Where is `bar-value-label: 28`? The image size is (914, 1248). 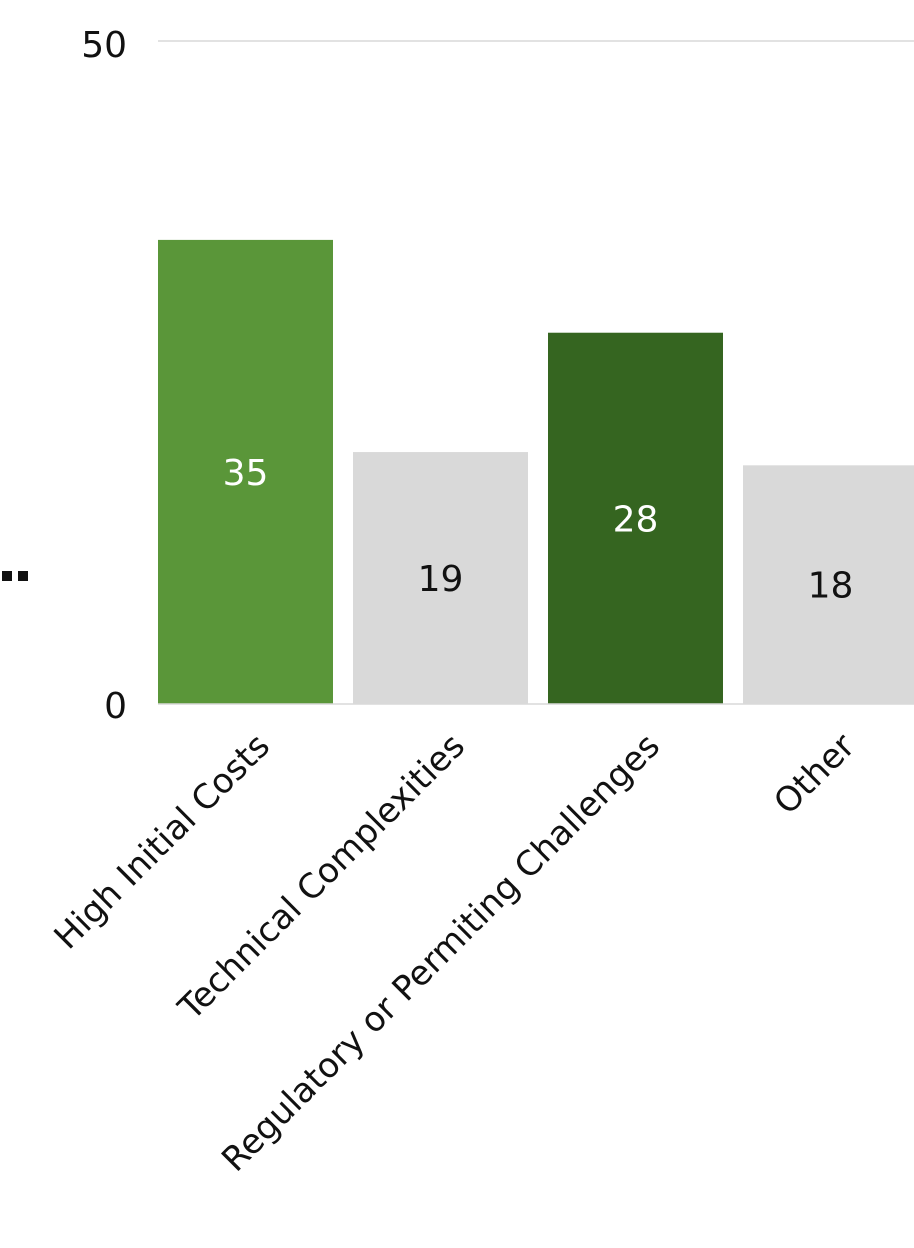 bar-value-label: 28 is located at coordinates (636, 519).